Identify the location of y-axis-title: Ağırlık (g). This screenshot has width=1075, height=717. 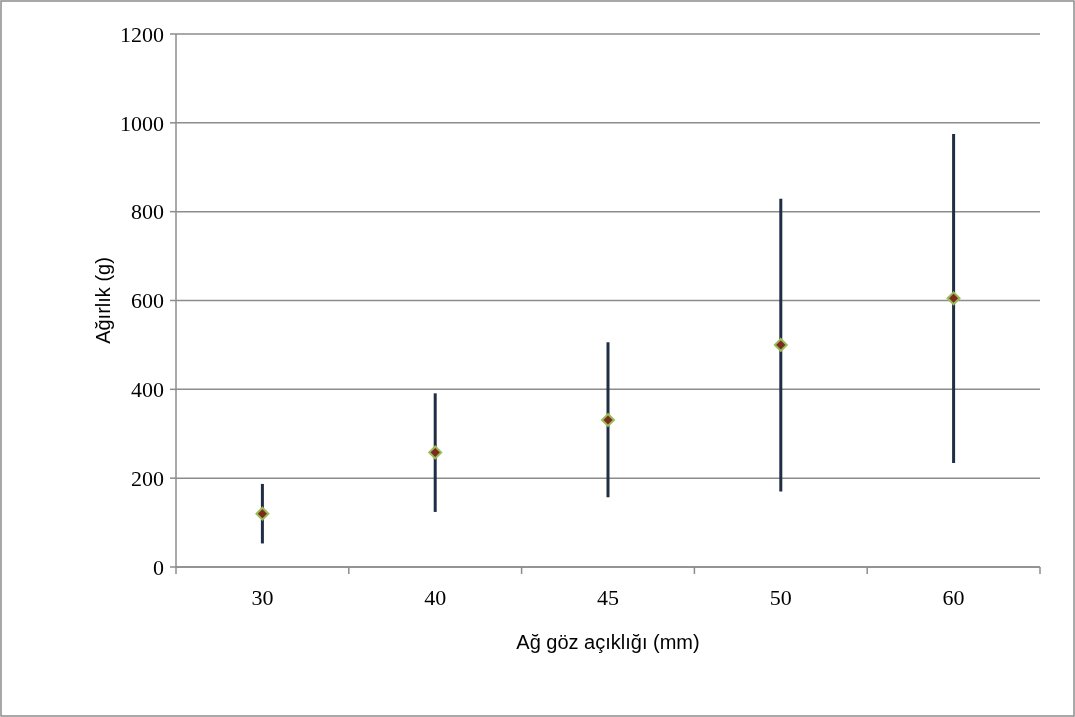
(103, 300).